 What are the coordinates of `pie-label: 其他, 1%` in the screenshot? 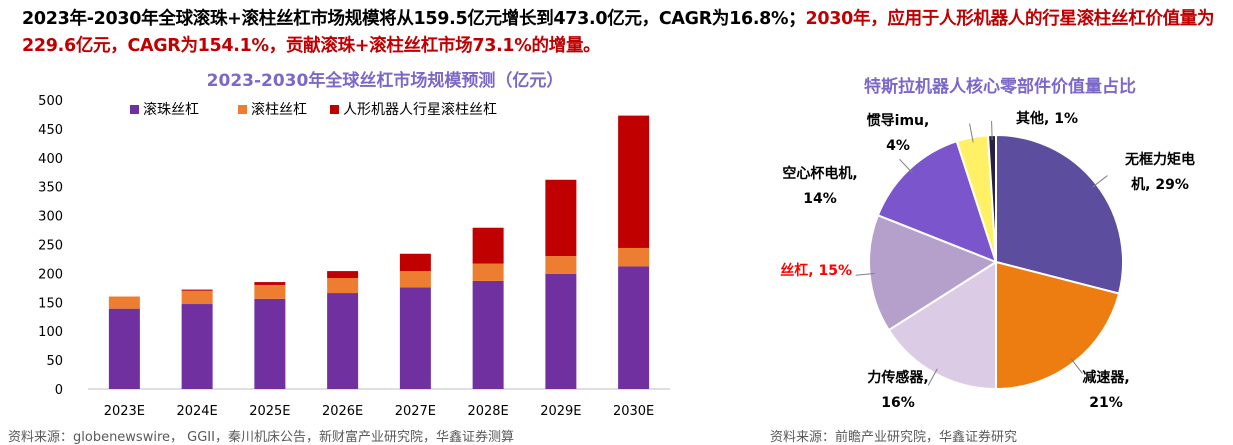 It's located at (1047, 118).